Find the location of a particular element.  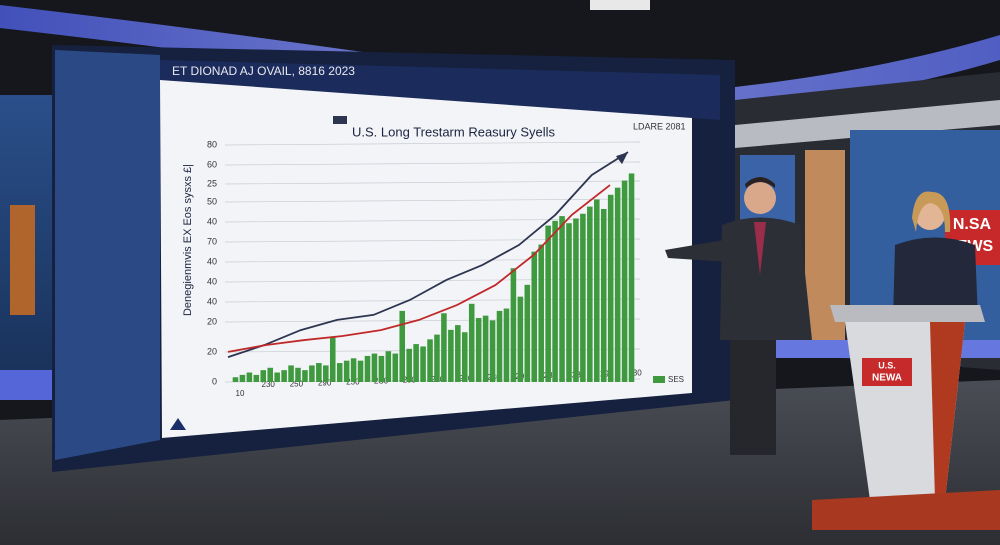

anchorwoman-hair is located at coordinates (931, 211).